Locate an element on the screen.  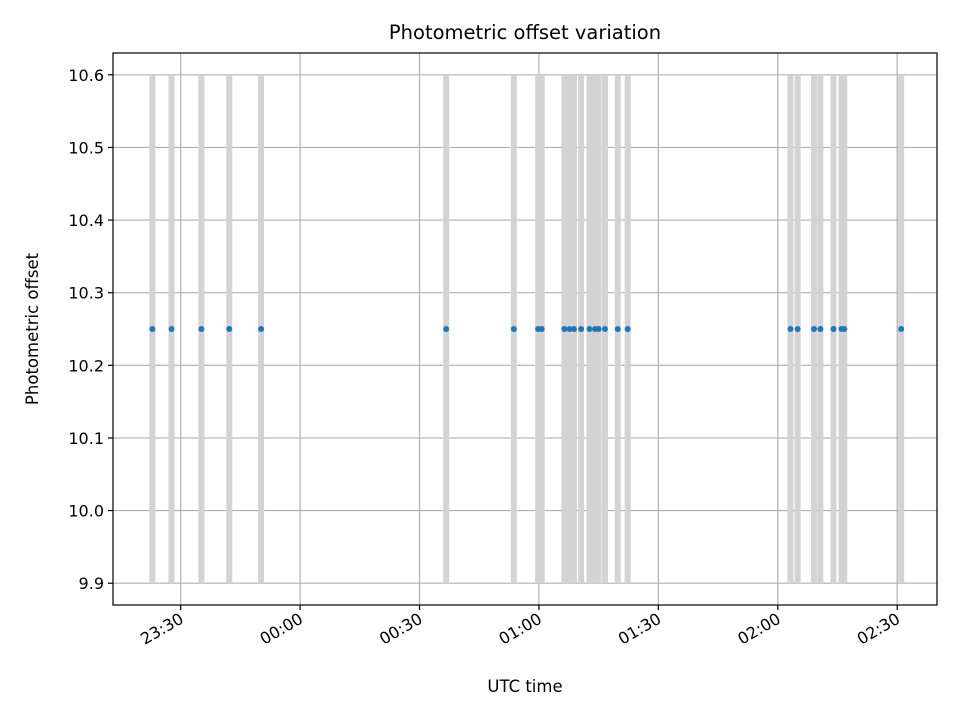
y-tick-label: 10.4 is located at coordinates (86, 220).